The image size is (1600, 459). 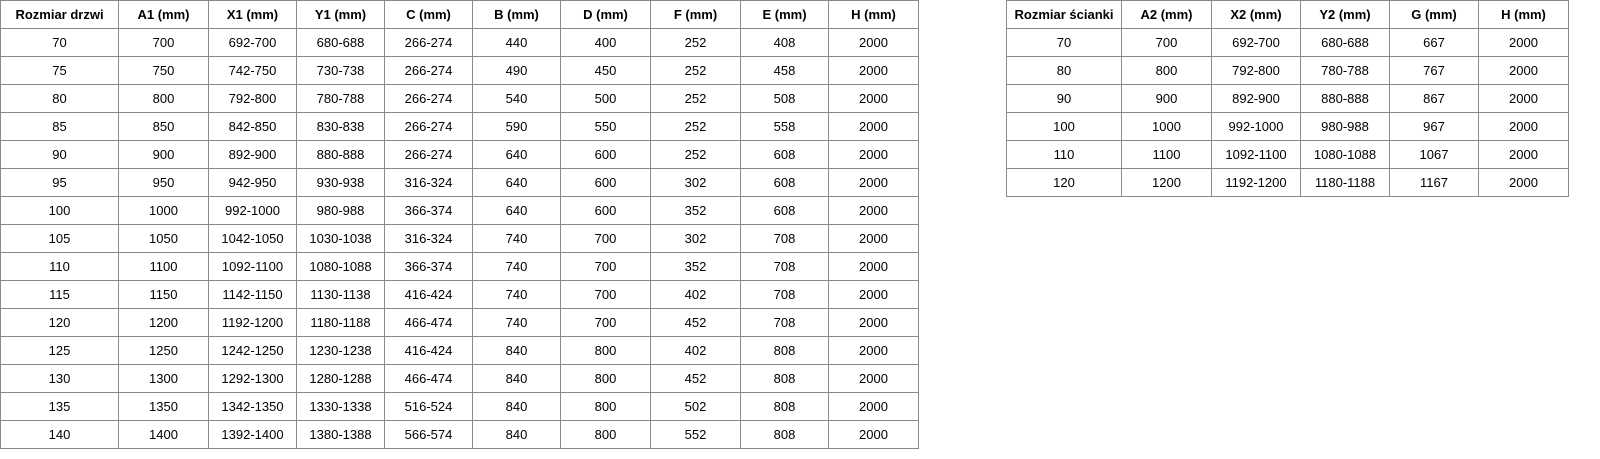 What do you see at coordinates (1345, 154) in the screenshot?
I see `table-cell: 1080-1088` at bounding box center [1345, 154].